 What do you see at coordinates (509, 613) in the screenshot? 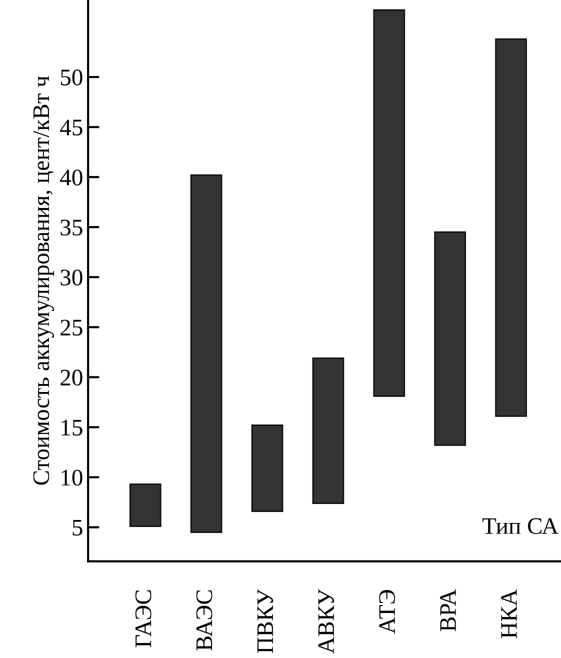
I see `x-tick-label: НКА` at bounding box center [509, 613].